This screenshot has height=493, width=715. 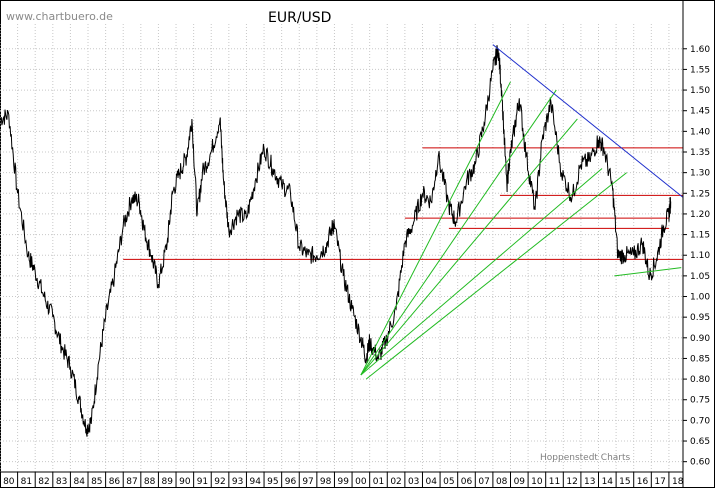 What do you see at coordinates (643, 482) in the screenshot?
I see `x-tick-label: 16` at bounding box center [643, 482].